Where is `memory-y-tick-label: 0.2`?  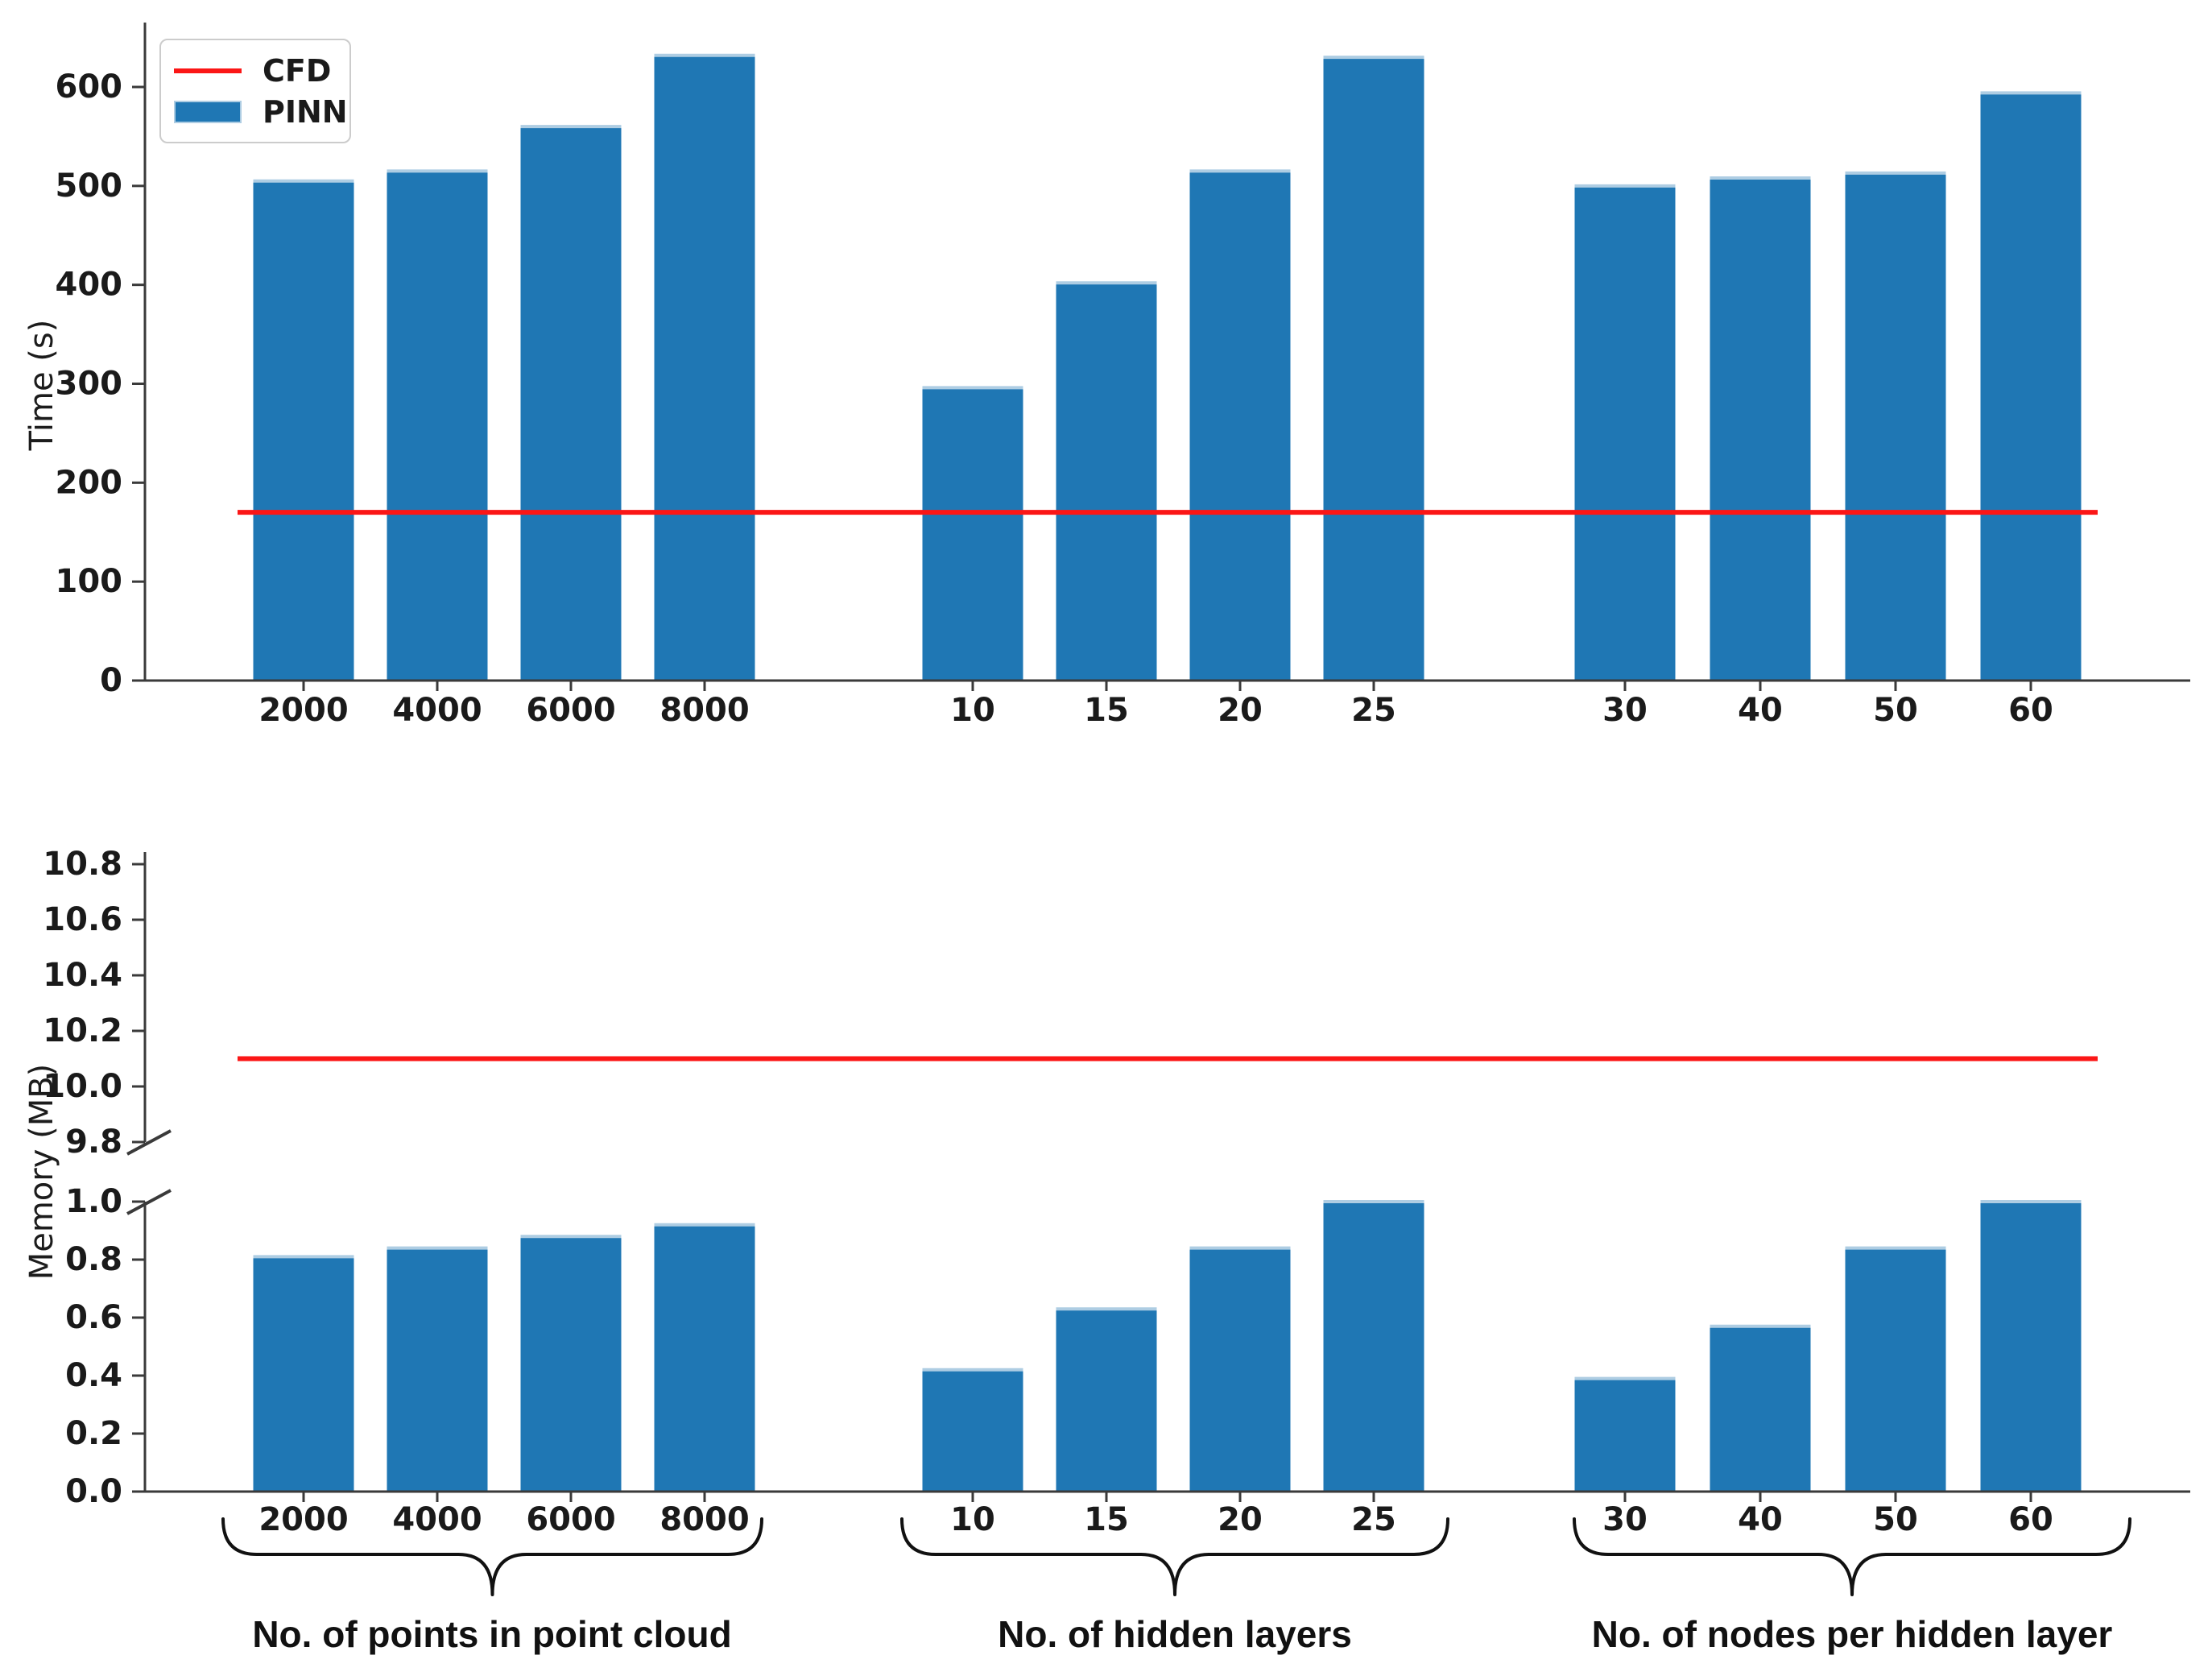 memory-y-tick-label: 0.2 is located at coordinates (93, 1433).